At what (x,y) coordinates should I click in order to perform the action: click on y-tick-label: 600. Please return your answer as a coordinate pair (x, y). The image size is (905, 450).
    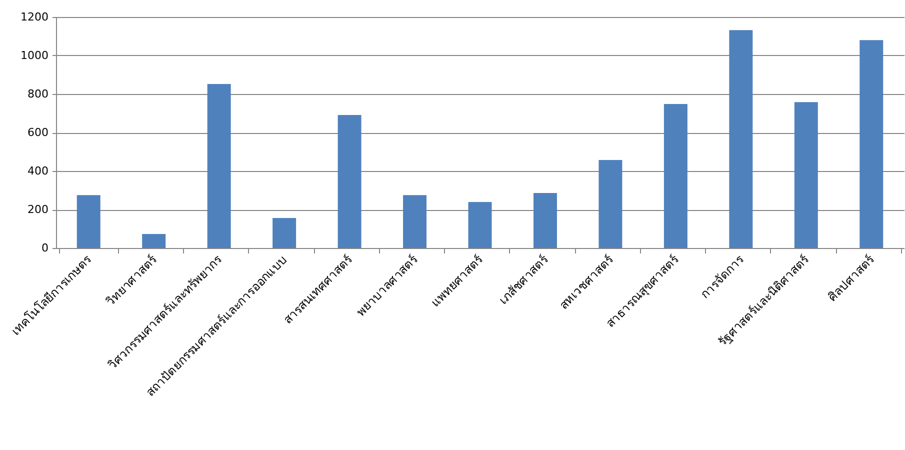
    Looking at the image, I should click on (38, 132).